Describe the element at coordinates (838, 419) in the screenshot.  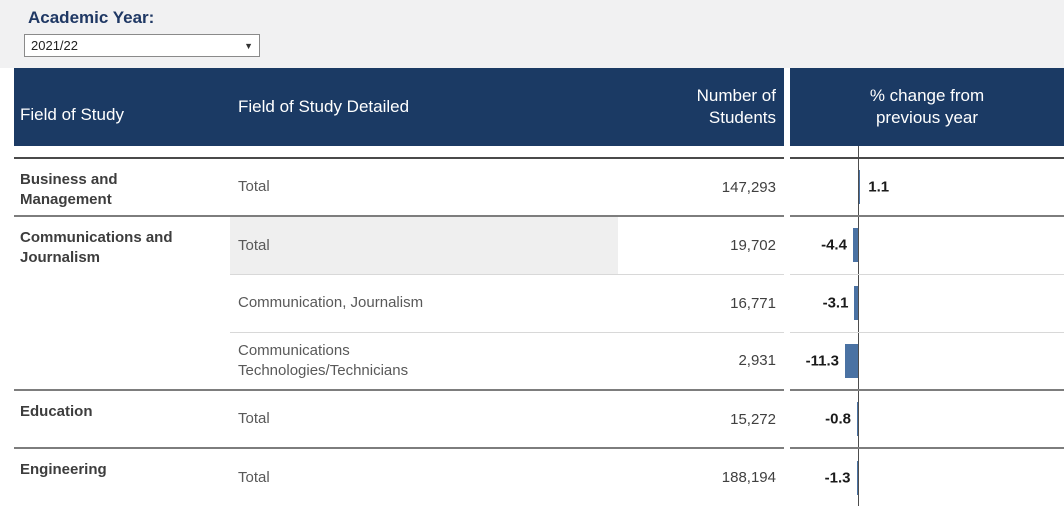
I see `pct-change-value: -0.8` at that location.